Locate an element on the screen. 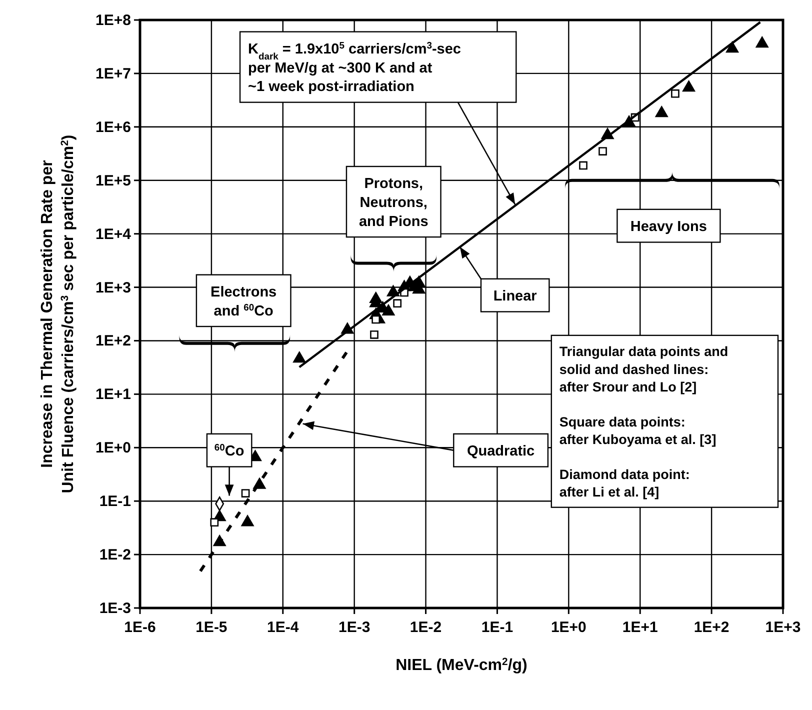 The image size is (812, 710). x-tick-label: 1E+0 is located at coordinates (568, 627).